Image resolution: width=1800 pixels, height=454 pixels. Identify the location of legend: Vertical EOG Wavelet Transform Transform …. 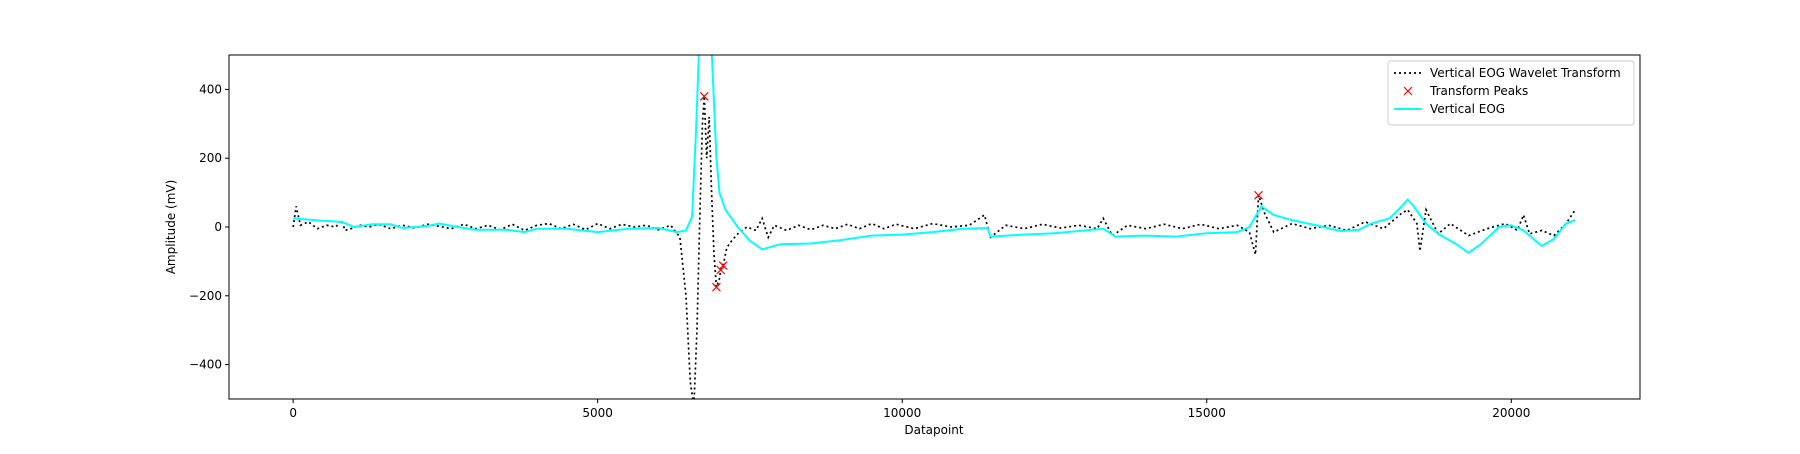
(1511, 93).